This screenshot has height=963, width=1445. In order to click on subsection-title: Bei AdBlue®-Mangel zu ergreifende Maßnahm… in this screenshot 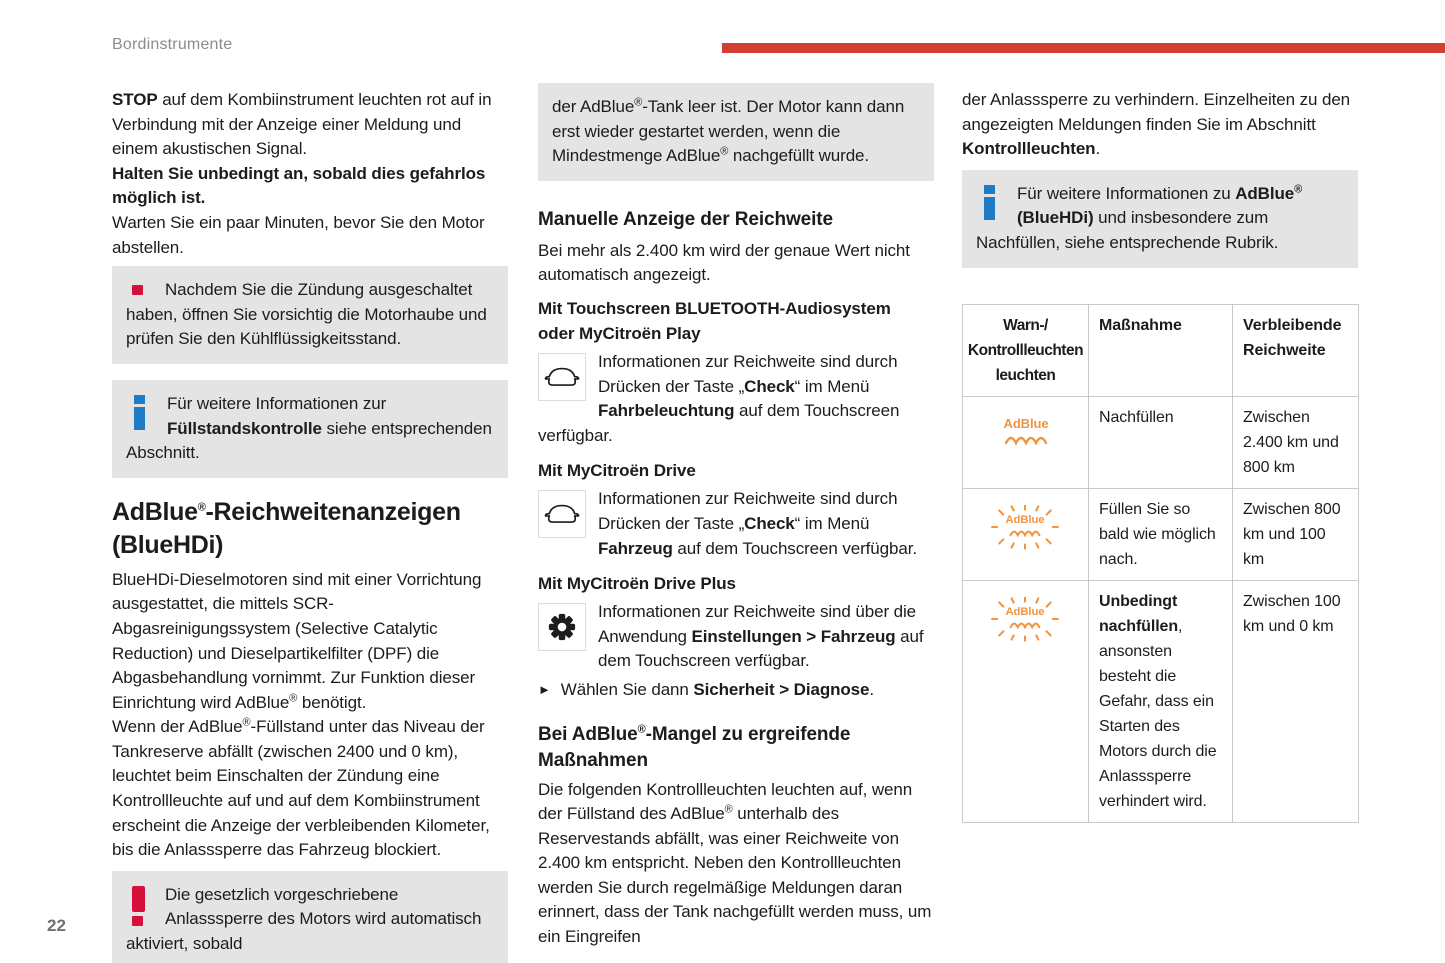, I will do `click(694, 747)`.